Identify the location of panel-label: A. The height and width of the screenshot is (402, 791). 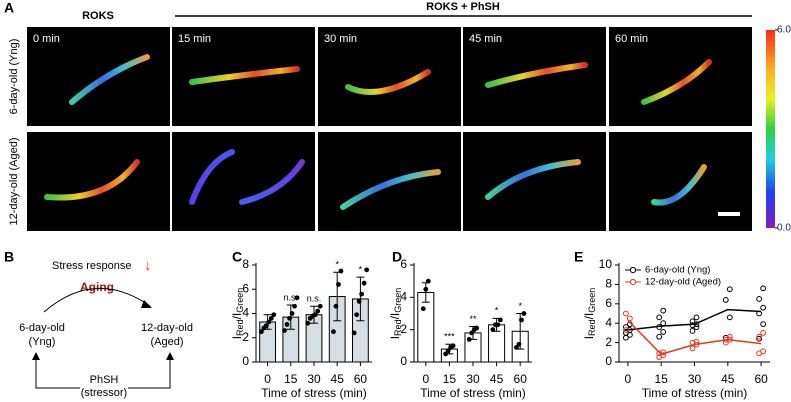
(9, 8).